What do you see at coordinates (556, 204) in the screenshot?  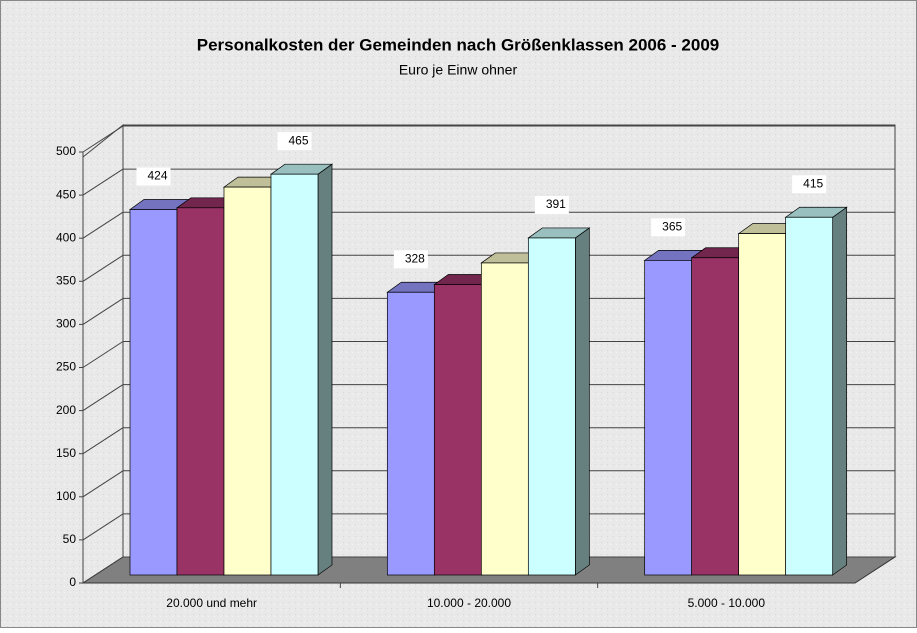 I see `data-label: 391` at bounding box center [556, 204].